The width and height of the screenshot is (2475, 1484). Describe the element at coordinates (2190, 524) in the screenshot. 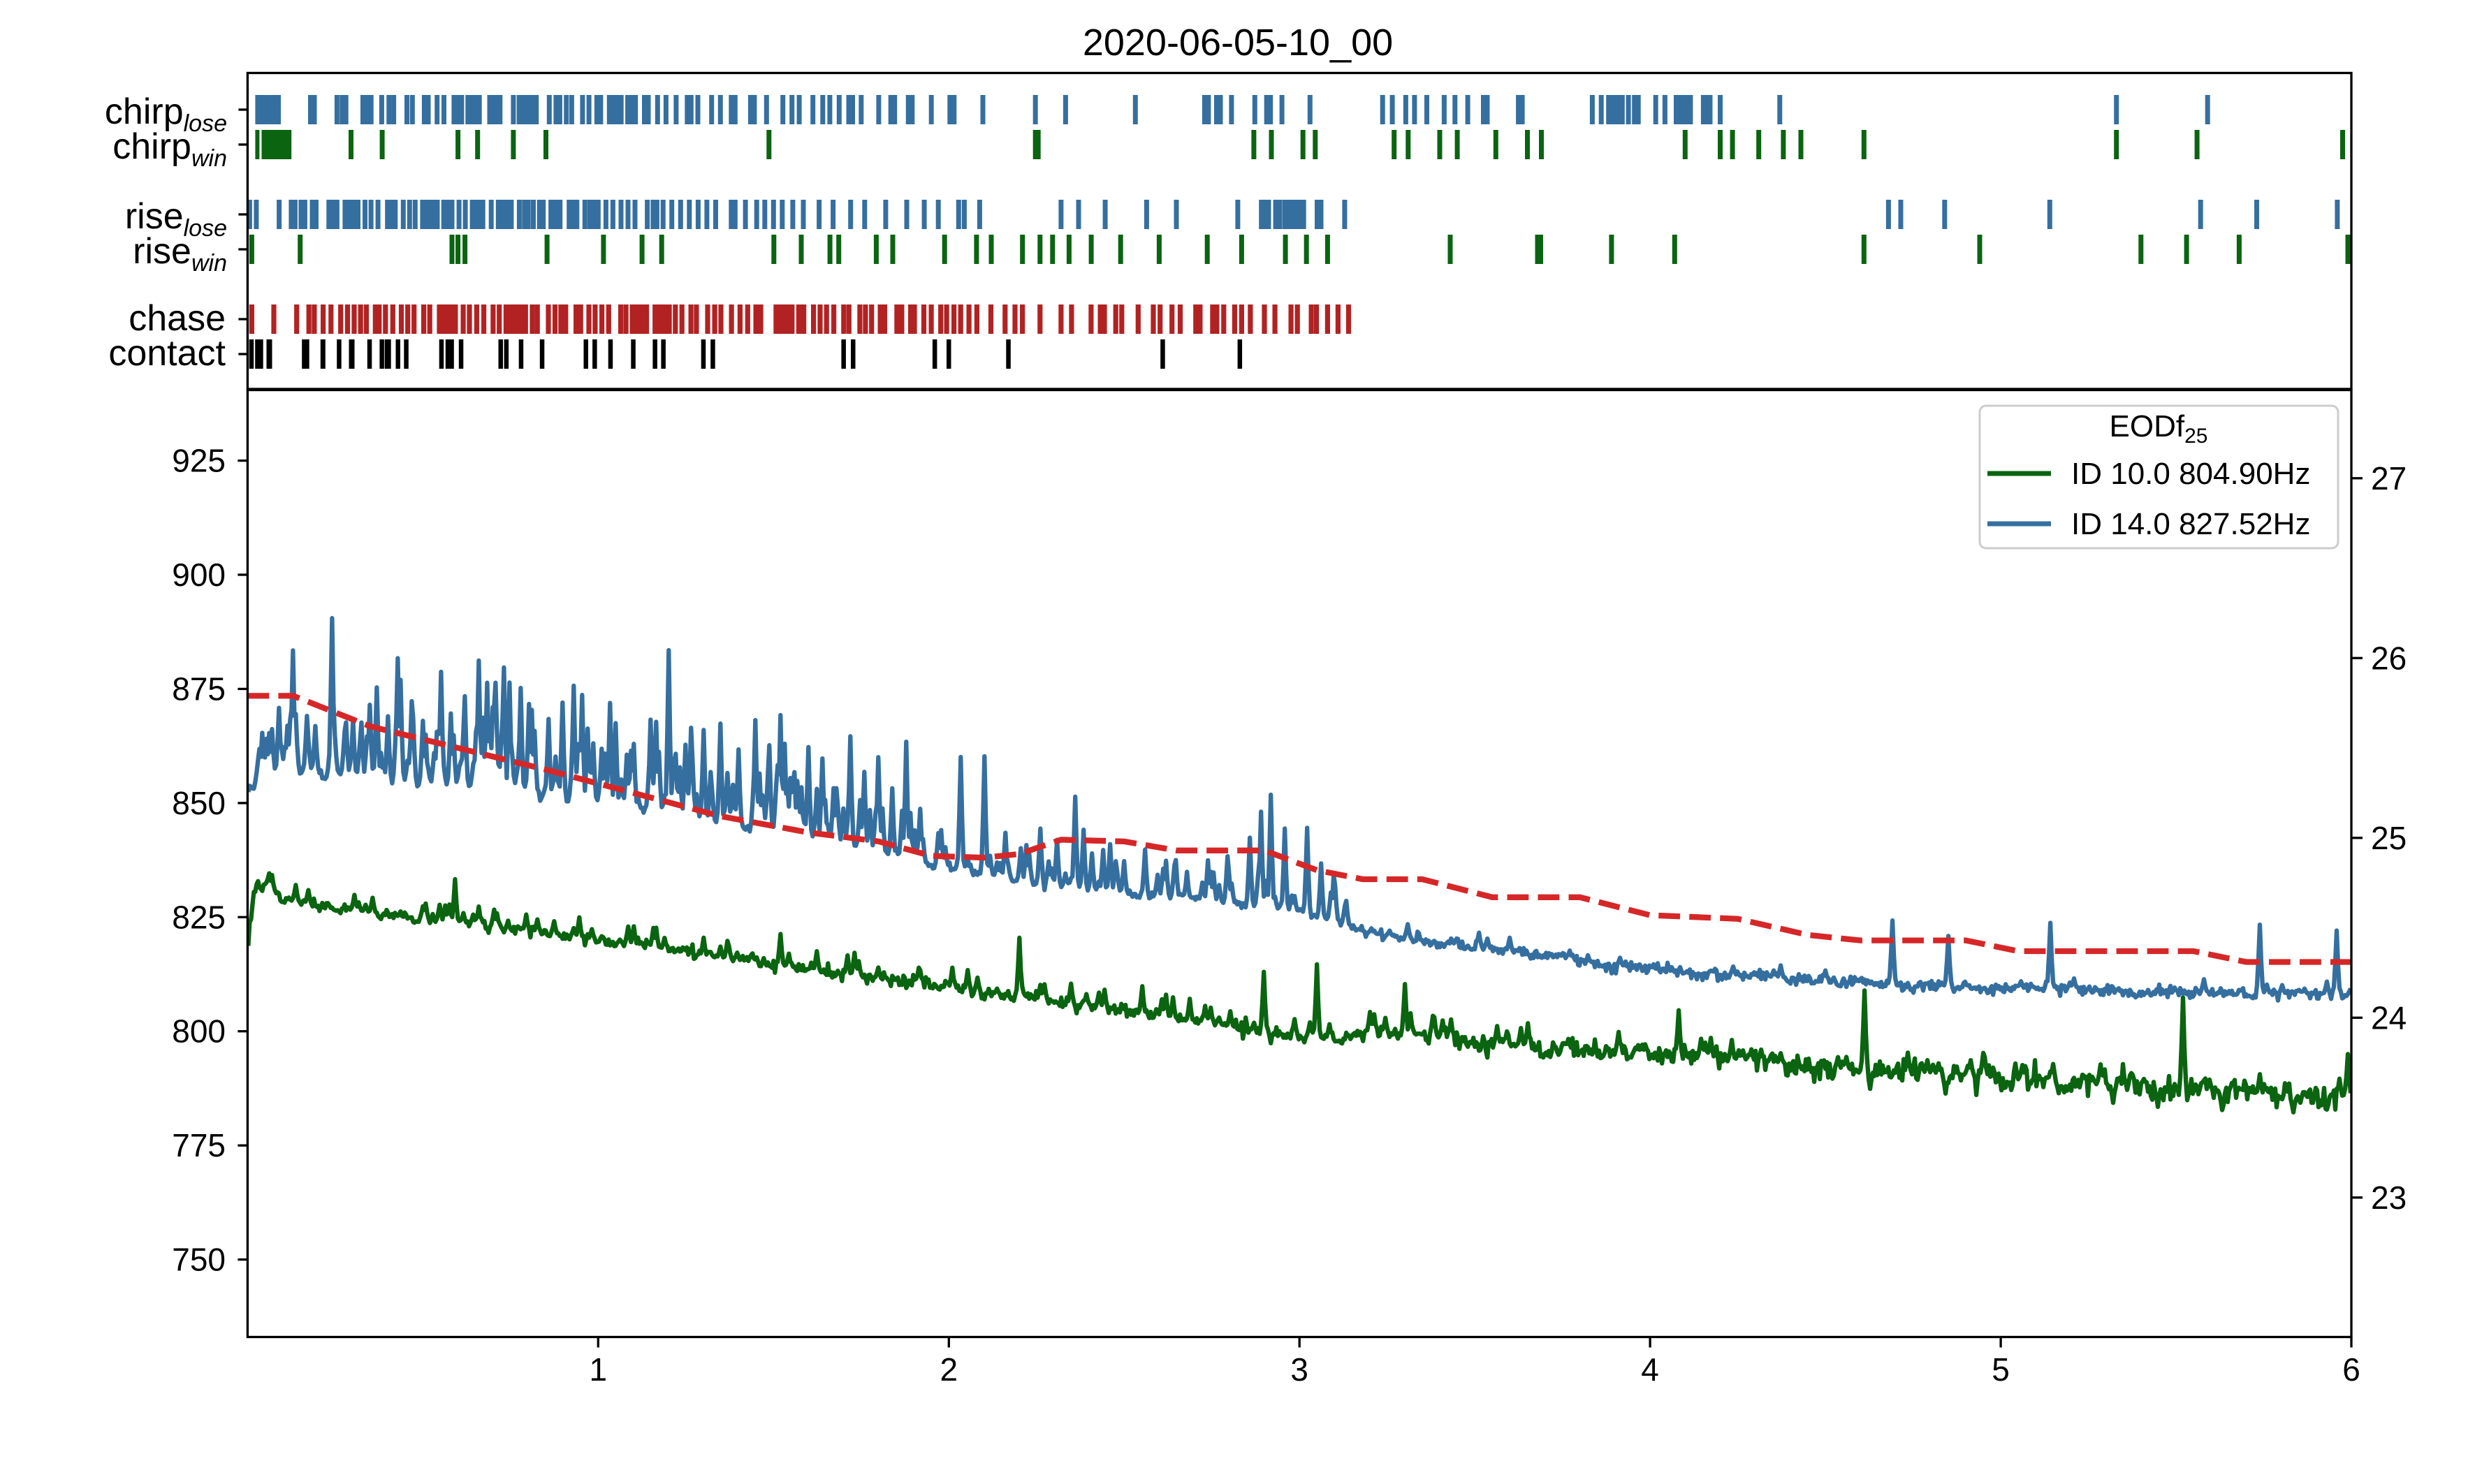

I see `svg-text: ID 14.0 827.52Hz` at that location.